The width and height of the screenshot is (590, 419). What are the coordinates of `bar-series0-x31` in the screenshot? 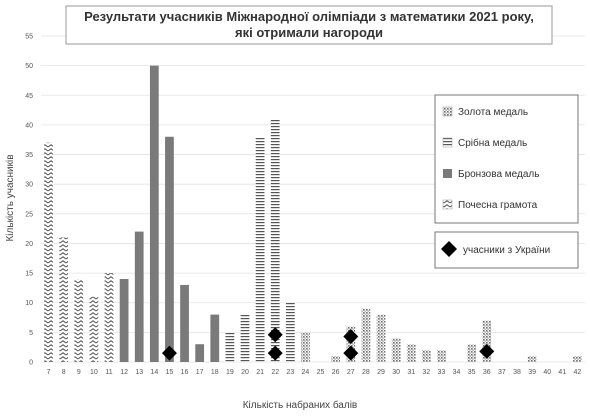 It's located at (411, 353).